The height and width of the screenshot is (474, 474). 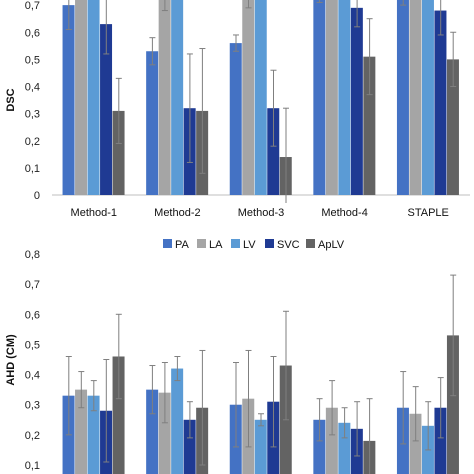 I want to click on legend-label: ApLV, so click(x=331, y=245).